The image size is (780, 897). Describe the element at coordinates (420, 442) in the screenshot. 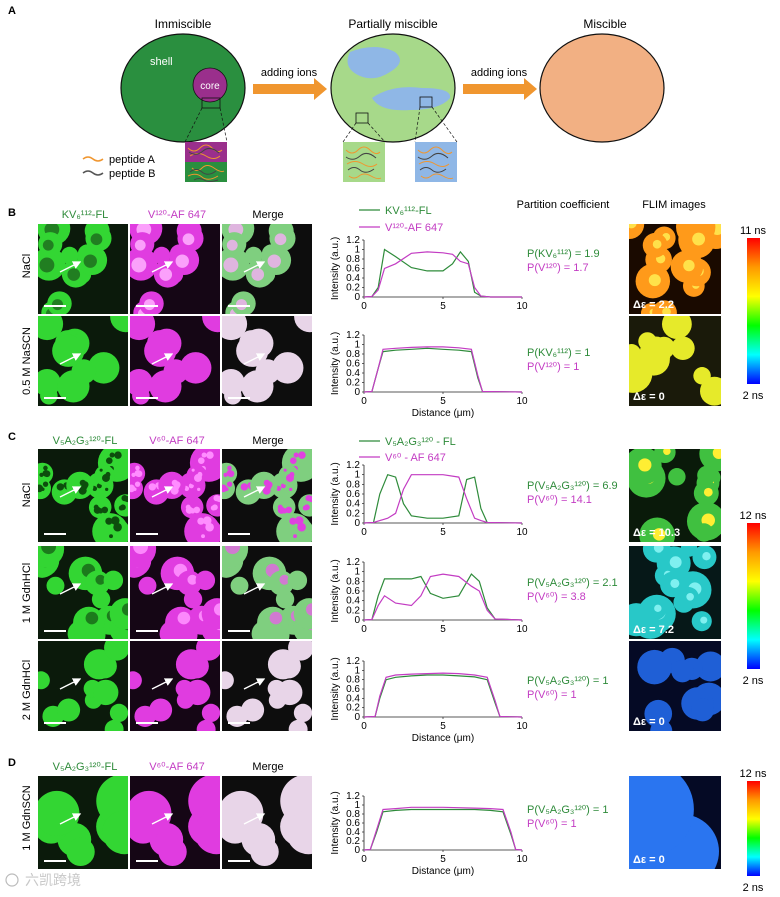

I see `legend-label-green: V₅A₂G₃¹²⁰ - FL` at that location.